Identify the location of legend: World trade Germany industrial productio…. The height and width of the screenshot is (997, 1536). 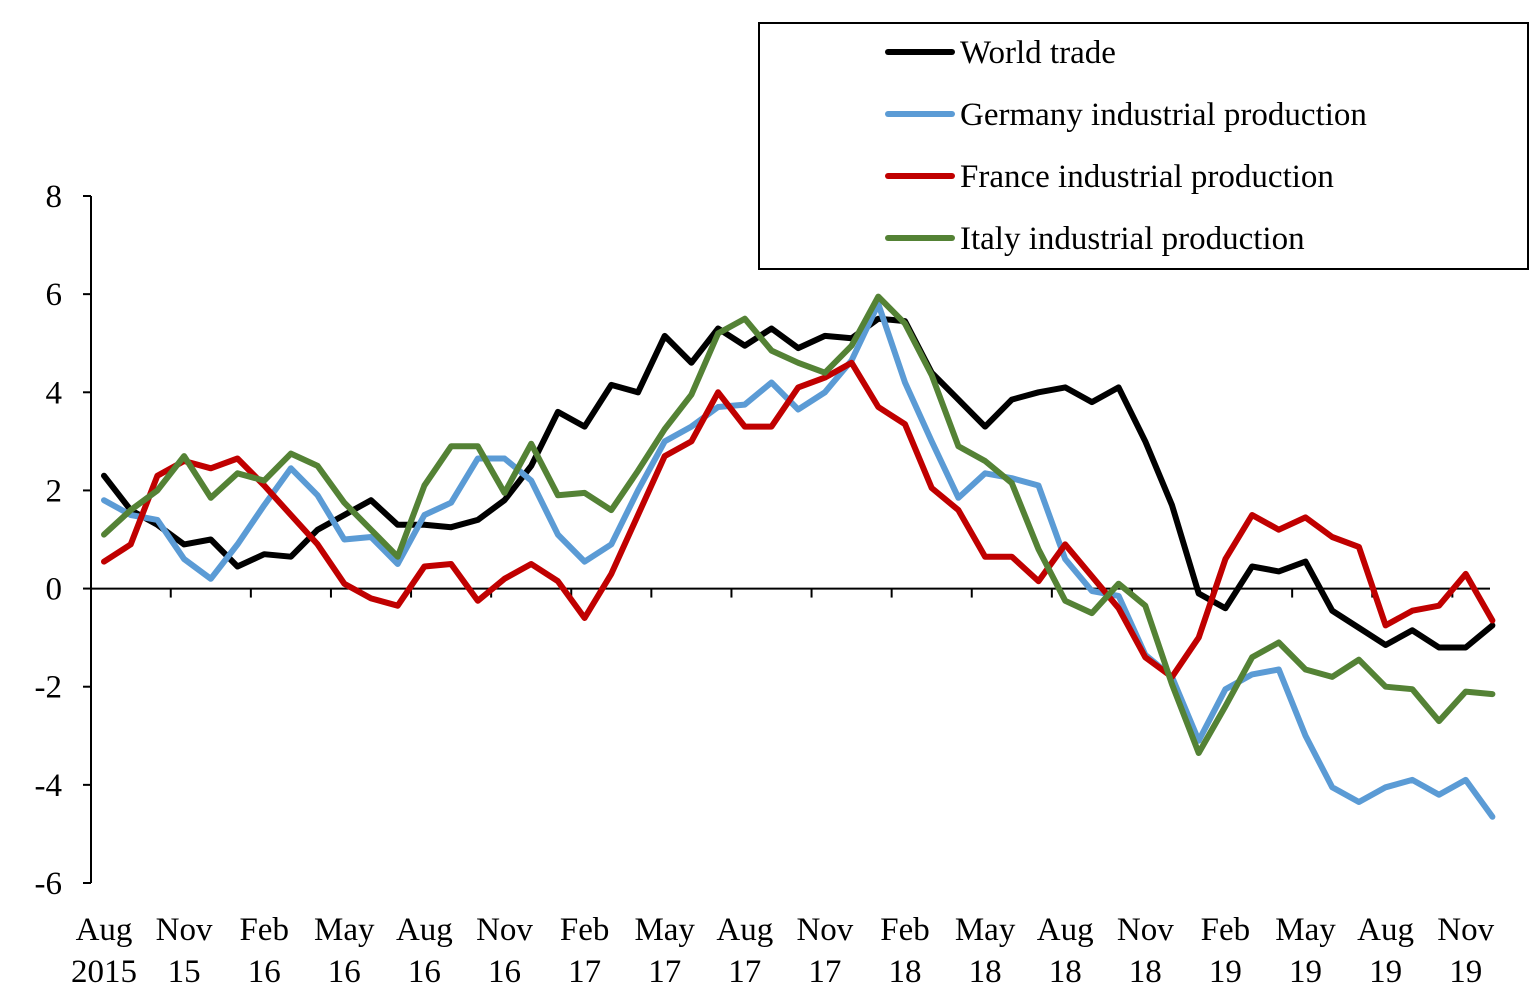
(1143, 146).